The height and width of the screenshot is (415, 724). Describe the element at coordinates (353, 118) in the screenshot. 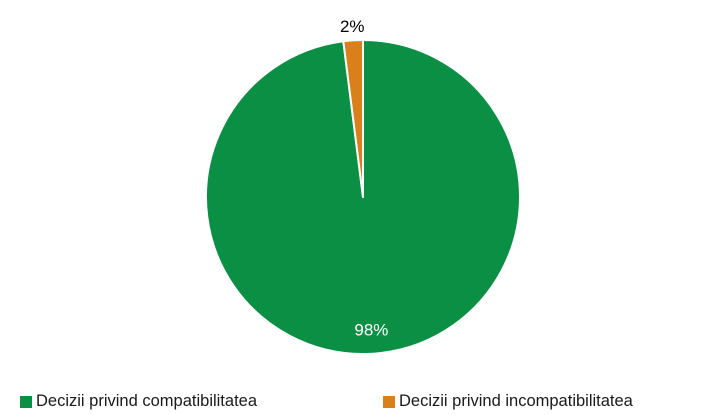

I see `pie-slice-incompatibilitatea` at that location.